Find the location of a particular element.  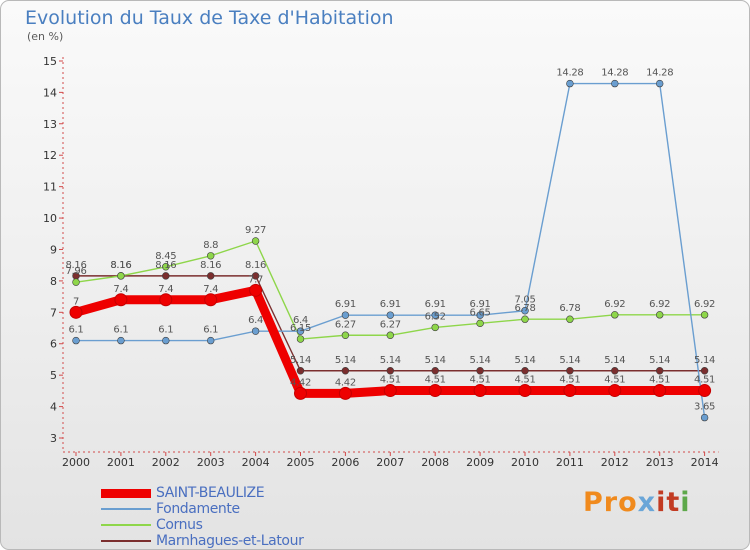

data-label: 8.8 is located at coordinates (210, 245).